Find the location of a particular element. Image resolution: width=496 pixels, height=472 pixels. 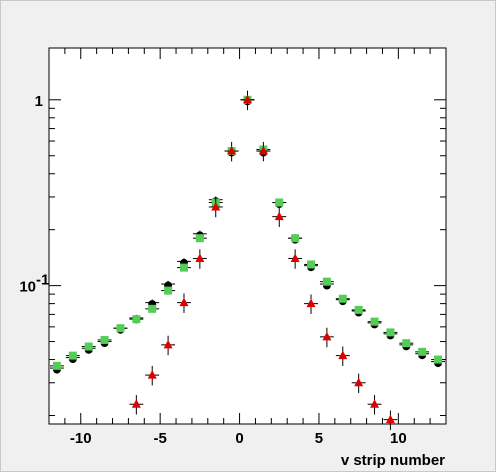

y-tick-label: 1 is located at coordinates (39, 101).